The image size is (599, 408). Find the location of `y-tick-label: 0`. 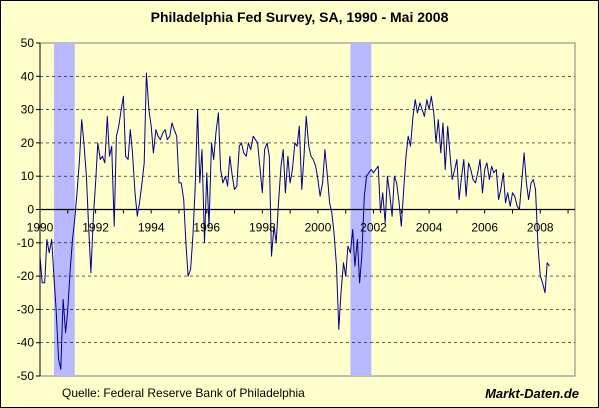

y-tick-label: 0 is located at coordinates (30, 210).